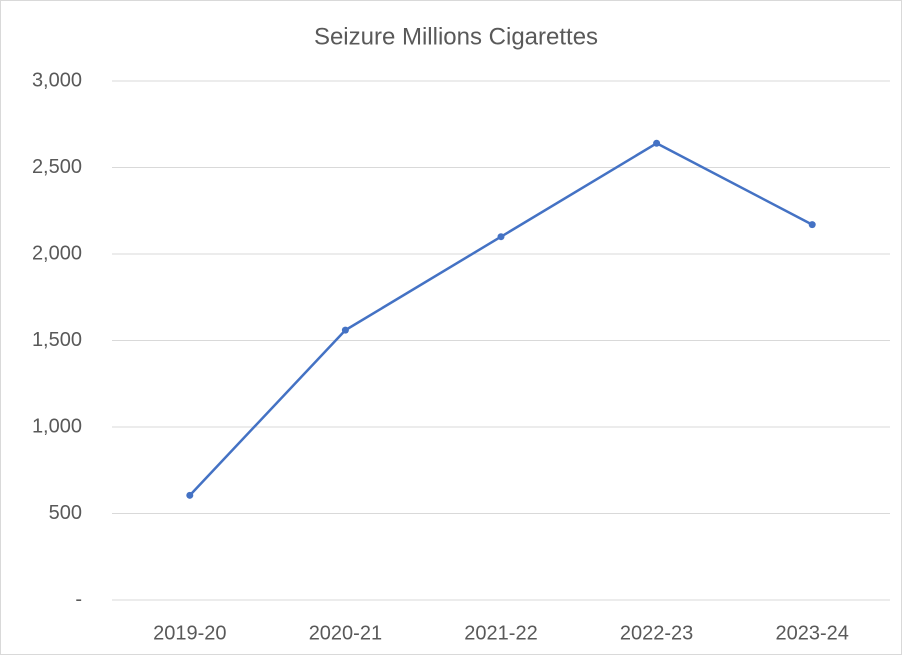 The image size is (902, 655). I want to click on y-tick-label: 1,500, so click(57, 340).